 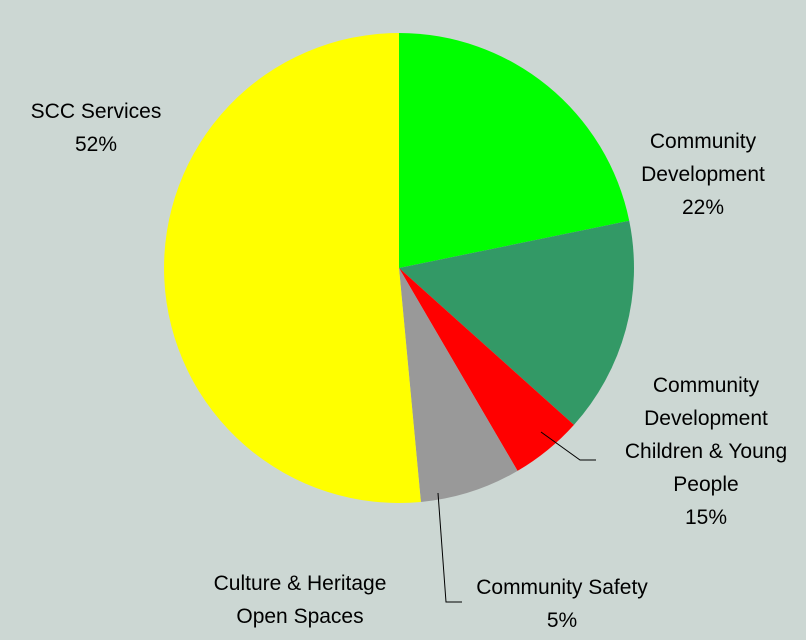 I want to click on slice-percent-label: 5%, so click(x=562, y=620).